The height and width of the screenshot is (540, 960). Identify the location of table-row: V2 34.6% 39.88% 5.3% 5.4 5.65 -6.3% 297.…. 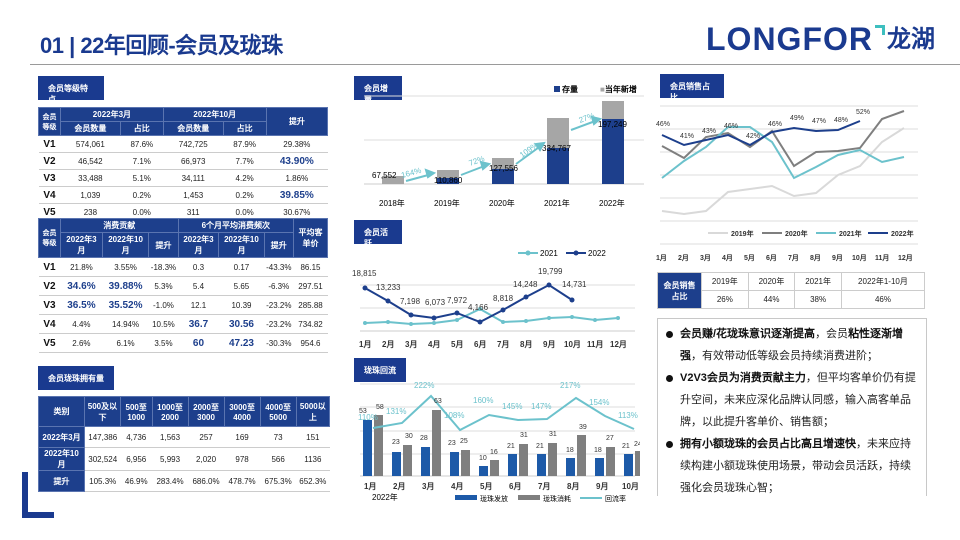
(183, 286).